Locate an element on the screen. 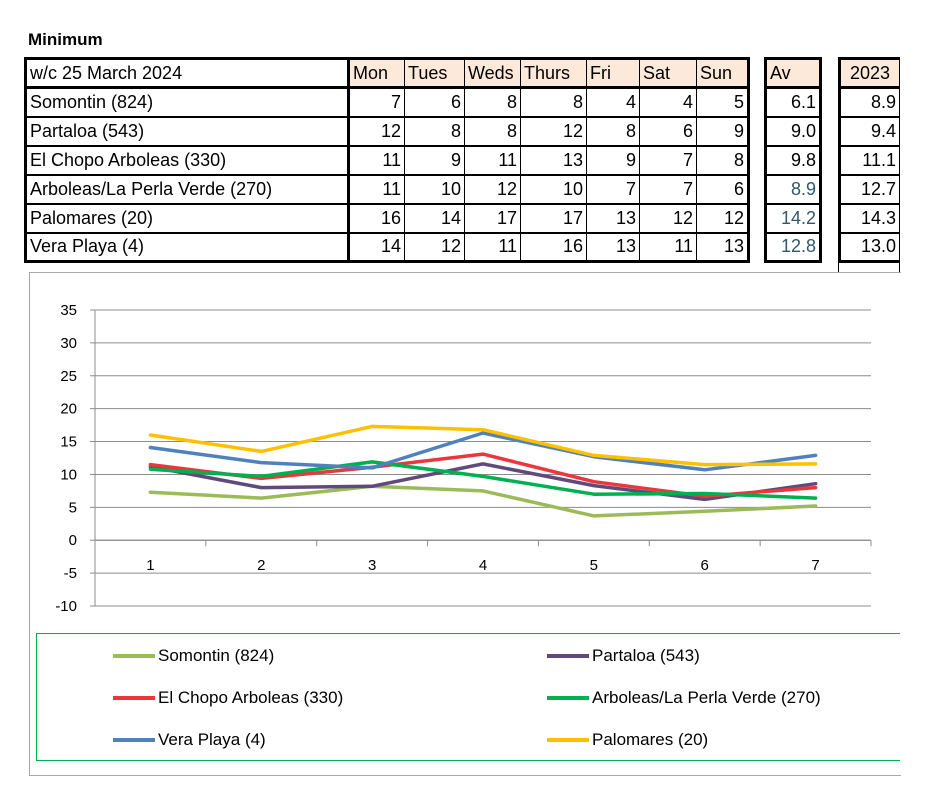 The image size is (939, 800). legend-label: Arboleas/La Perla Verde (270) is located at coordinates (706, 697).